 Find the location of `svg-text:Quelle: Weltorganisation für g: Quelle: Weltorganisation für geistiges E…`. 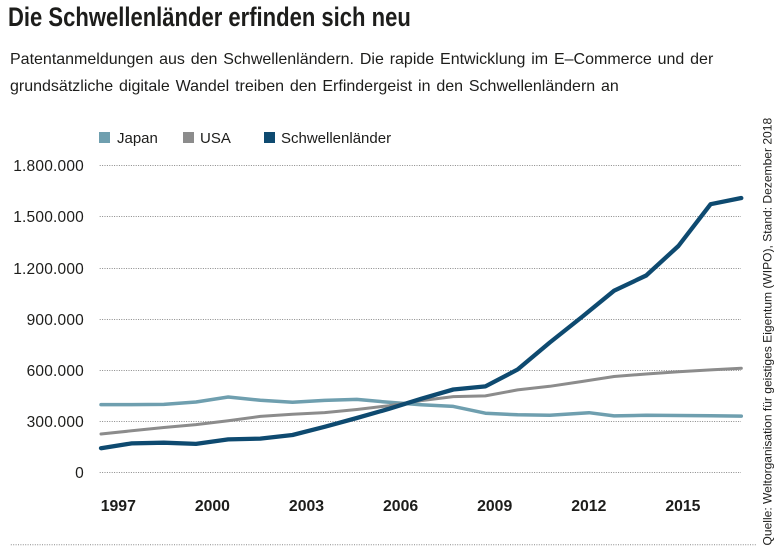

svg-text:Quelle: Weltorganisation für g: Quelle: Weltorganisation für geistiges E… is located at coordinates (768, 332).